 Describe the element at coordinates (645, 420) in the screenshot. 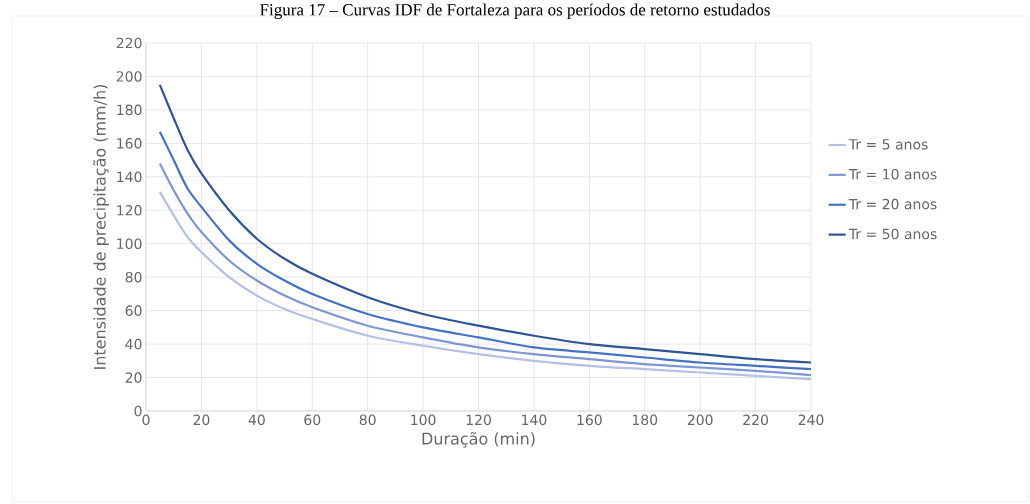

I see `x-tick-label: 180` at that location.